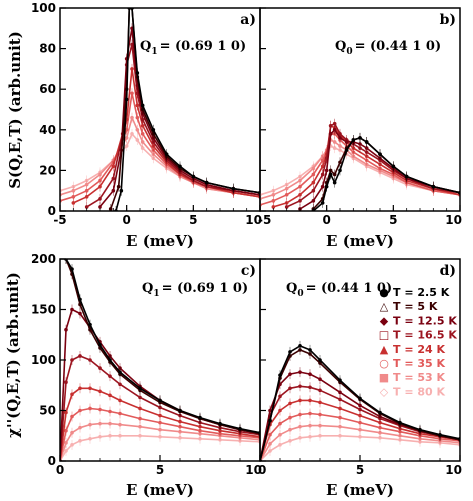  I want to click on y-tick-label: 50, so click(47, 411).